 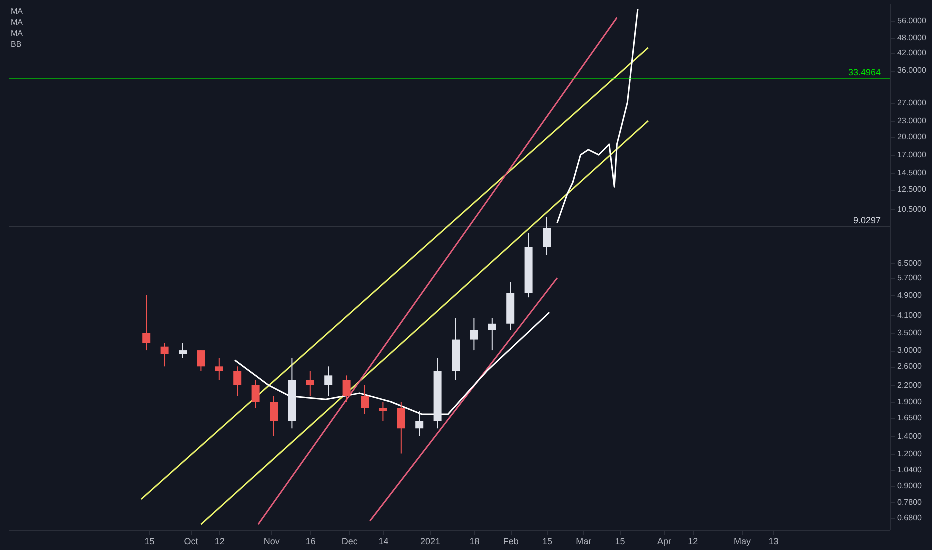 What do you see at coordinates (912, 155) in the screenshot?
I see `y-tick-label: 17.0000` at bounding box center [912, 155].